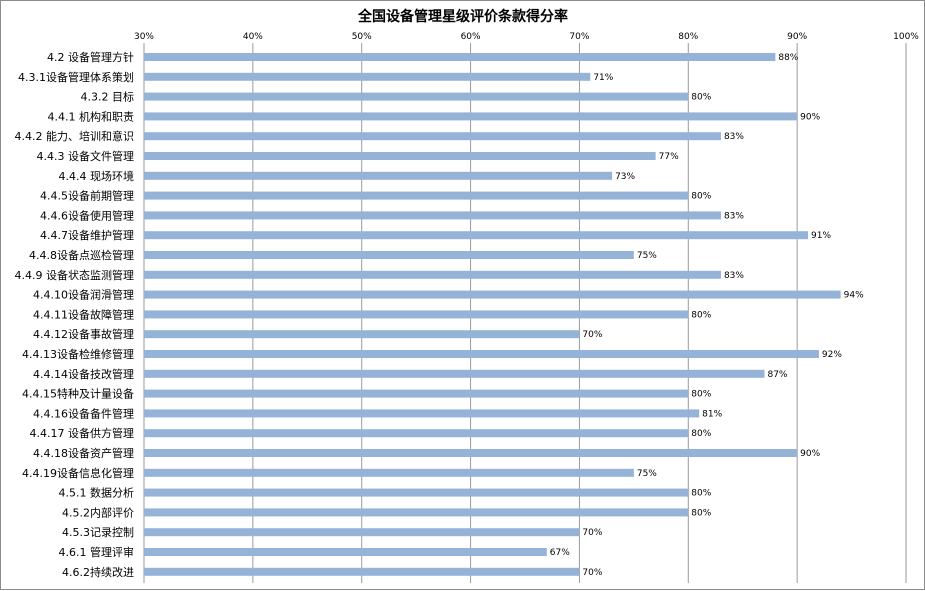 This screenshot has width=925, height=591. What do you see at coordinates (560, 553) in the screenshot?
I see `data-label: 67%` at bounding box center [560, 553].